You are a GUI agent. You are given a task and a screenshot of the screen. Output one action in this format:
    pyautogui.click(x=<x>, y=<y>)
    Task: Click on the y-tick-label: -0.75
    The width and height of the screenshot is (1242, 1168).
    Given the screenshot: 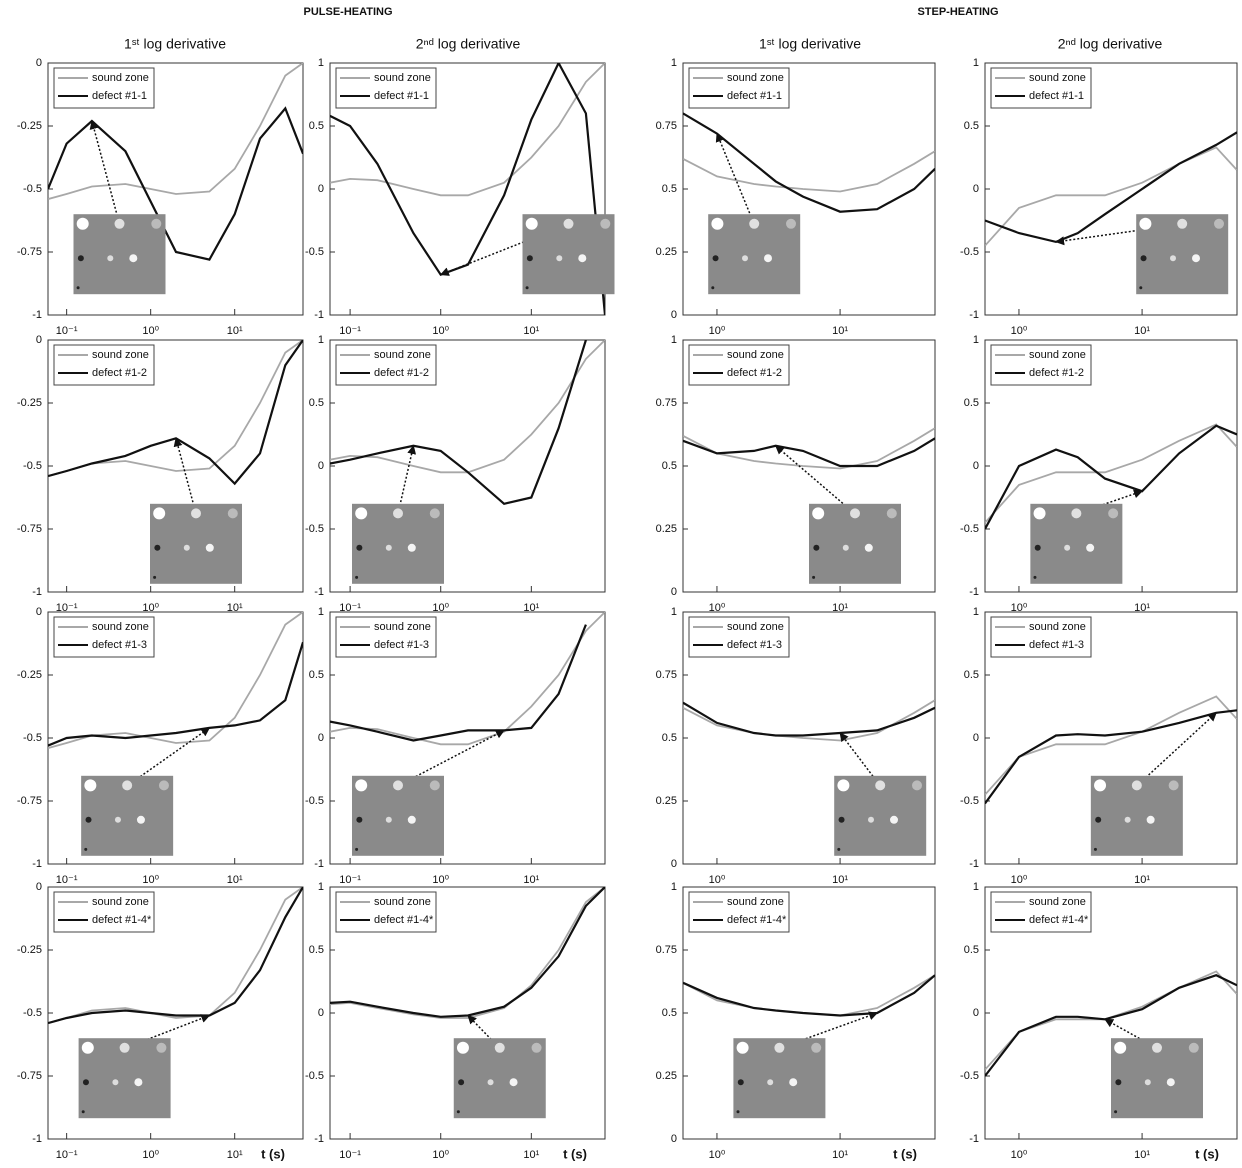 What is the action you would take?
    pyautogui.click(x=29, y=529)
    